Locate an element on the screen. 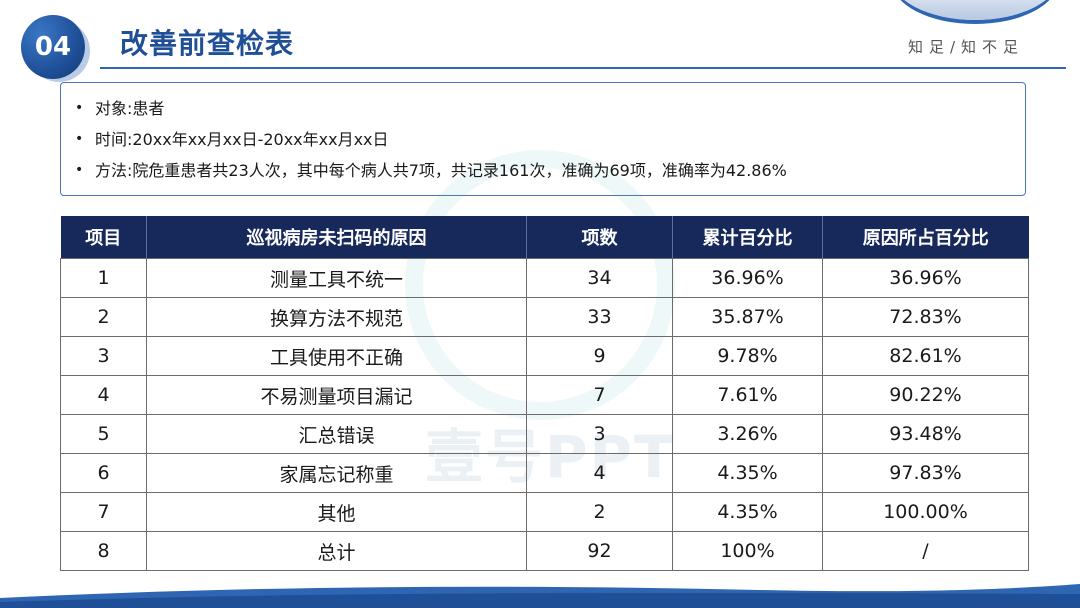  info-item-subject: 对象:患者 is located at coordinates (543, 108).